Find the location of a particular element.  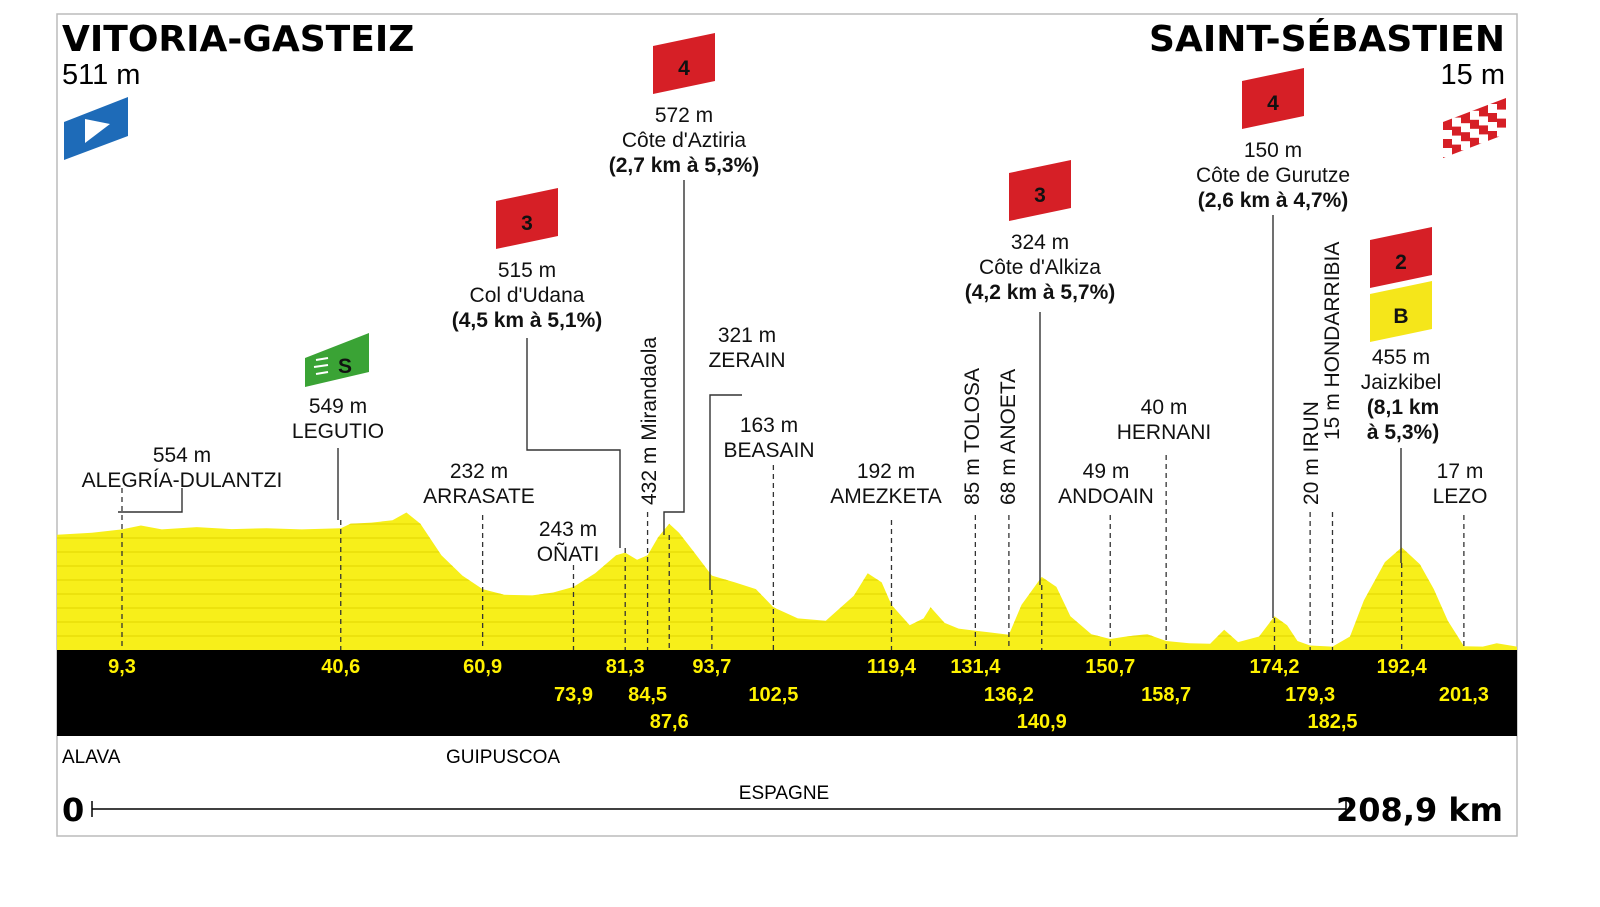

km-band is located at coordinates (787, 693).